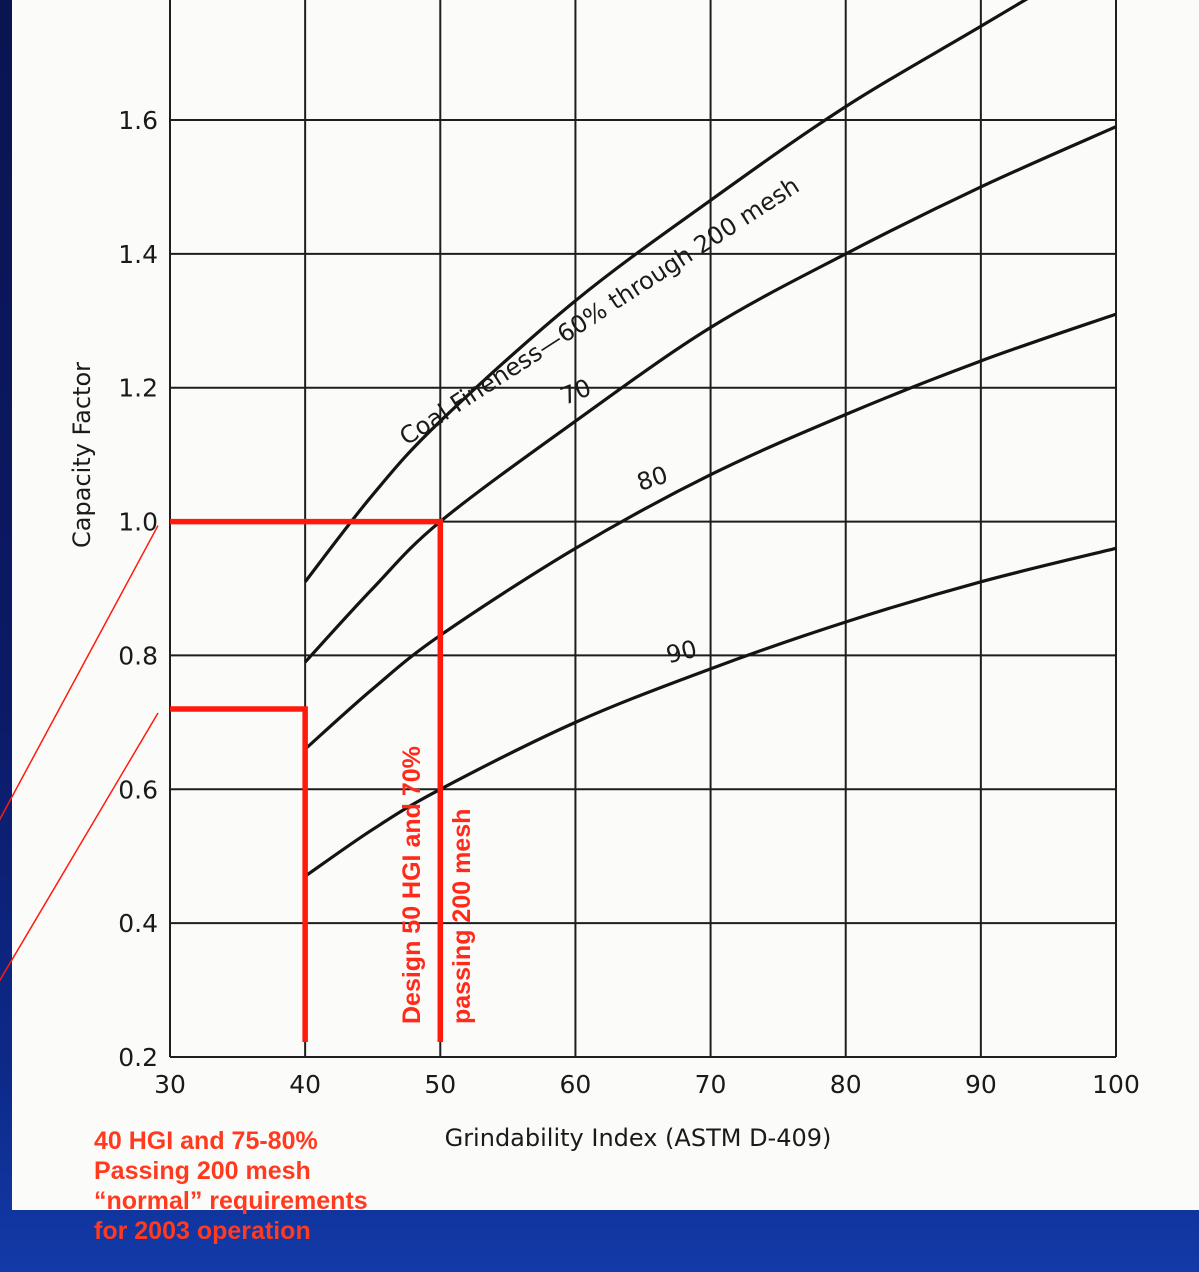 This screenshot has height=1272, width=1199. Describe the element at coordinates (576, 1084) in the screenshot. I see `x-tick-label: 60` at that location.